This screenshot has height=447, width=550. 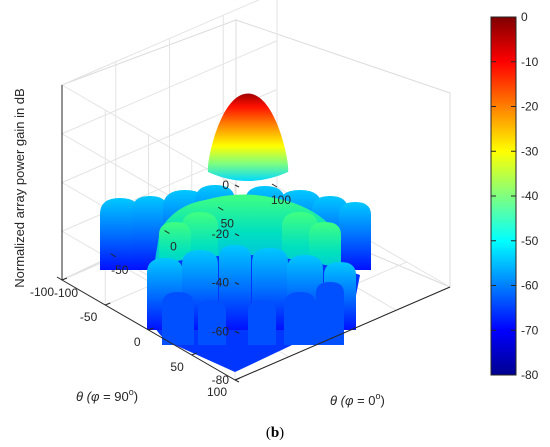 I want to click on x-tick-label: -100, so click(x=66, y=293).